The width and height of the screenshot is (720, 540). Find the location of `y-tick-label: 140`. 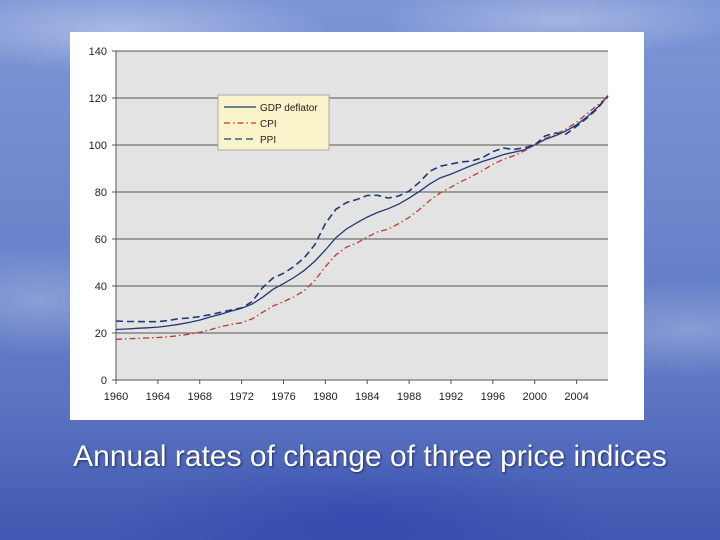

y-tick-label: 140 is located at coordinates (98, 52).